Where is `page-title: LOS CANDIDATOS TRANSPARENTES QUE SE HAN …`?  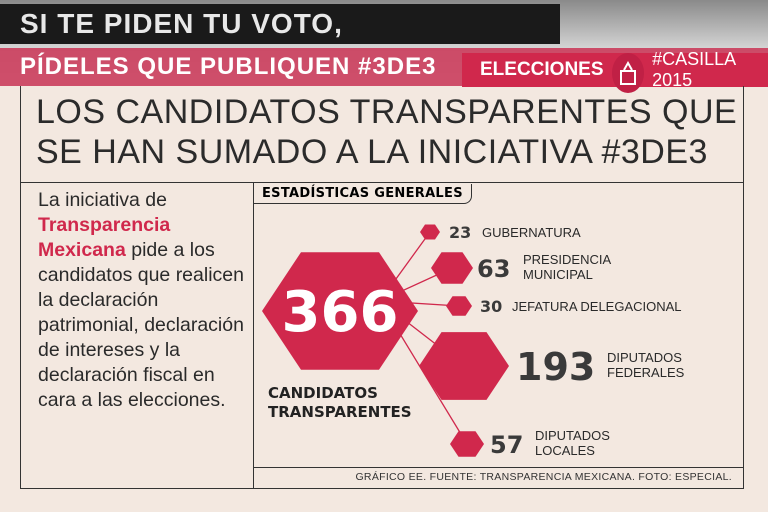 page-title: LOS CANDIDATOS TRANSPARENTES QUE SE HAN … is located at coordinates (386, 132).